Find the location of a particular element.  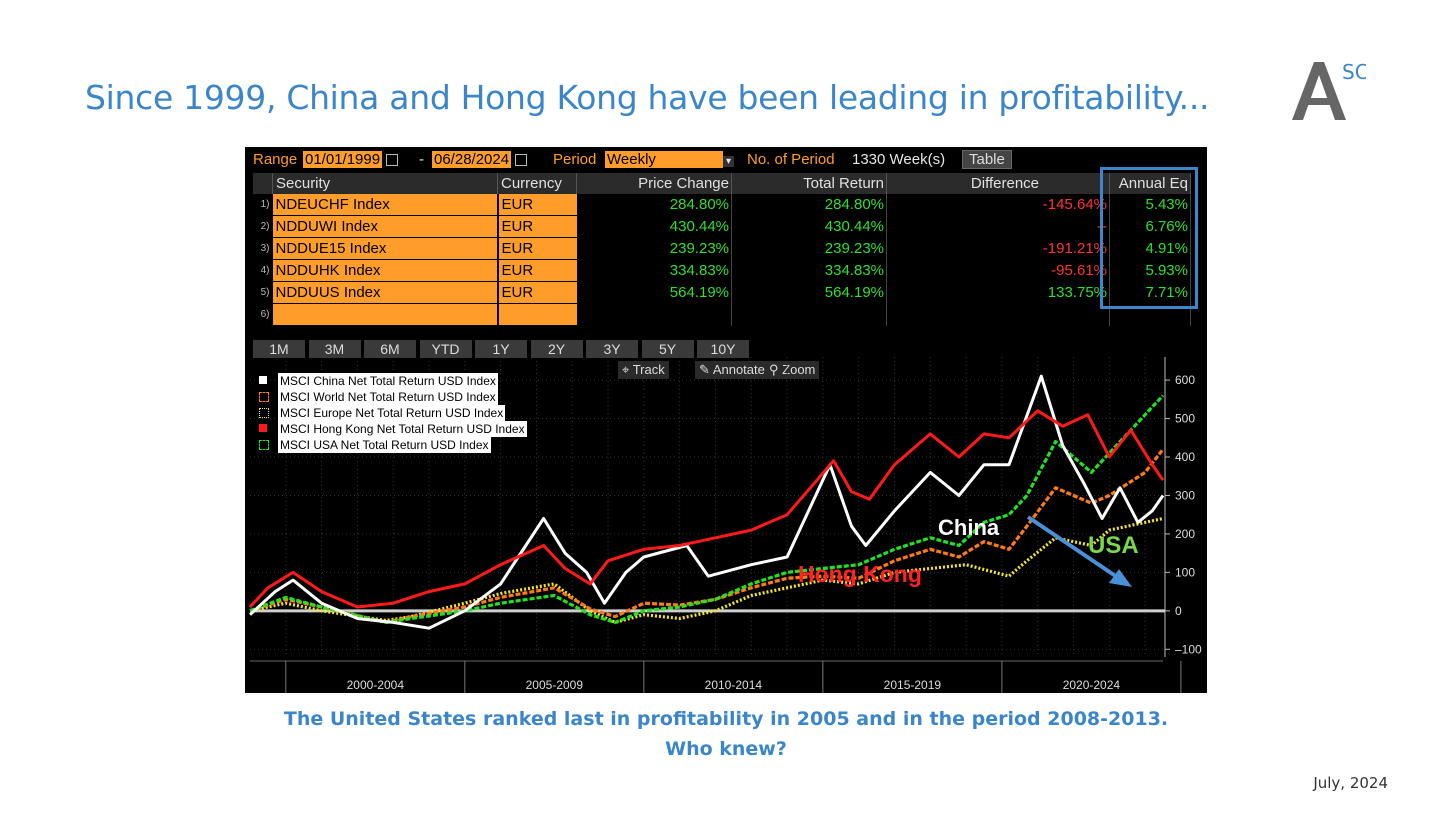

row-number: 1) is located at coordinates (265, 205).